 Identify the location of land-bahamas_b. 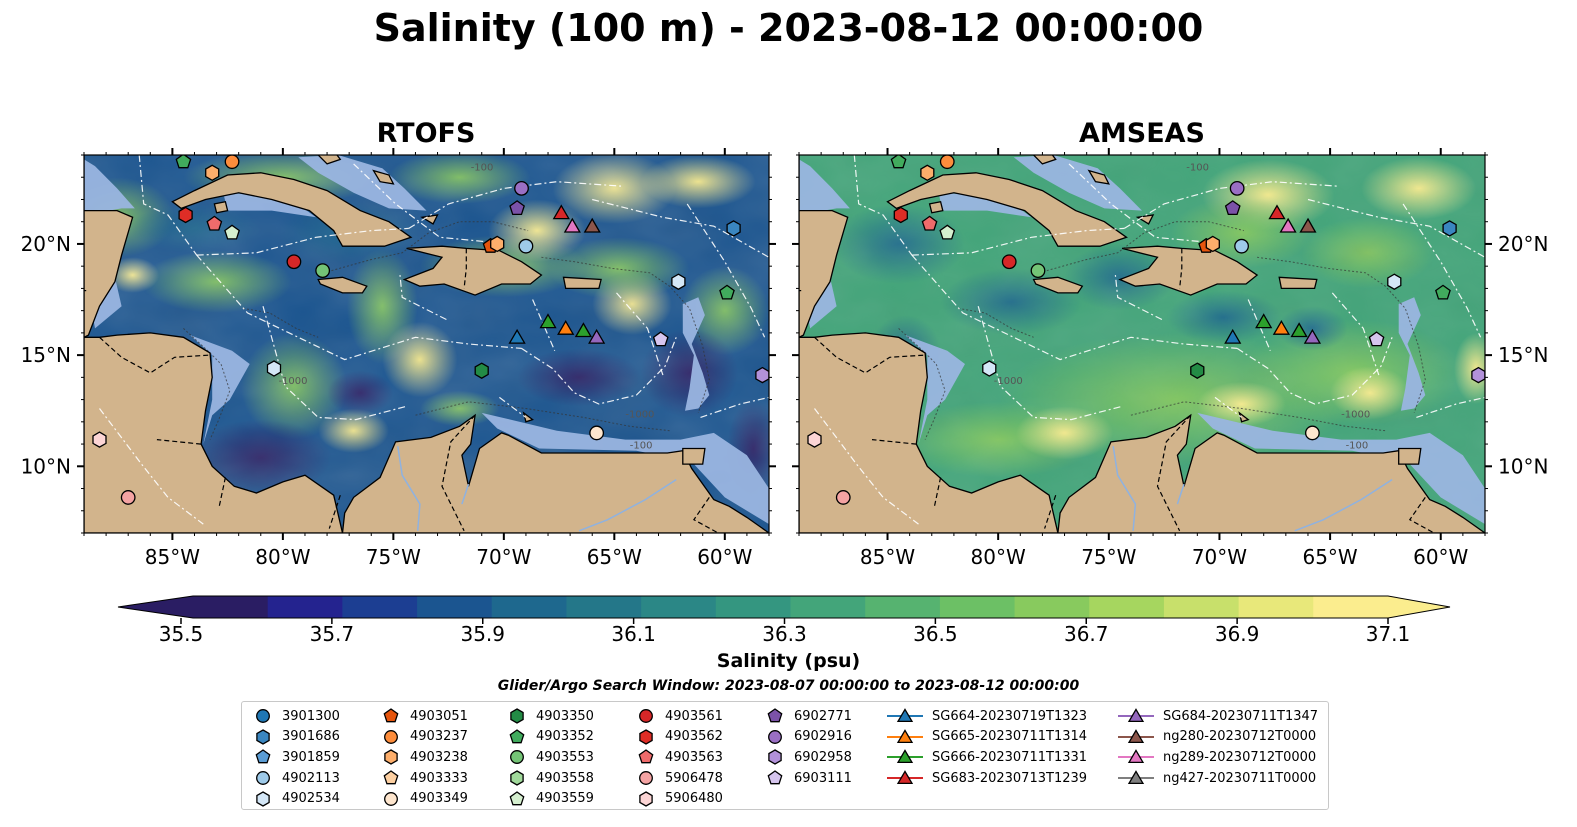
(383, 177).